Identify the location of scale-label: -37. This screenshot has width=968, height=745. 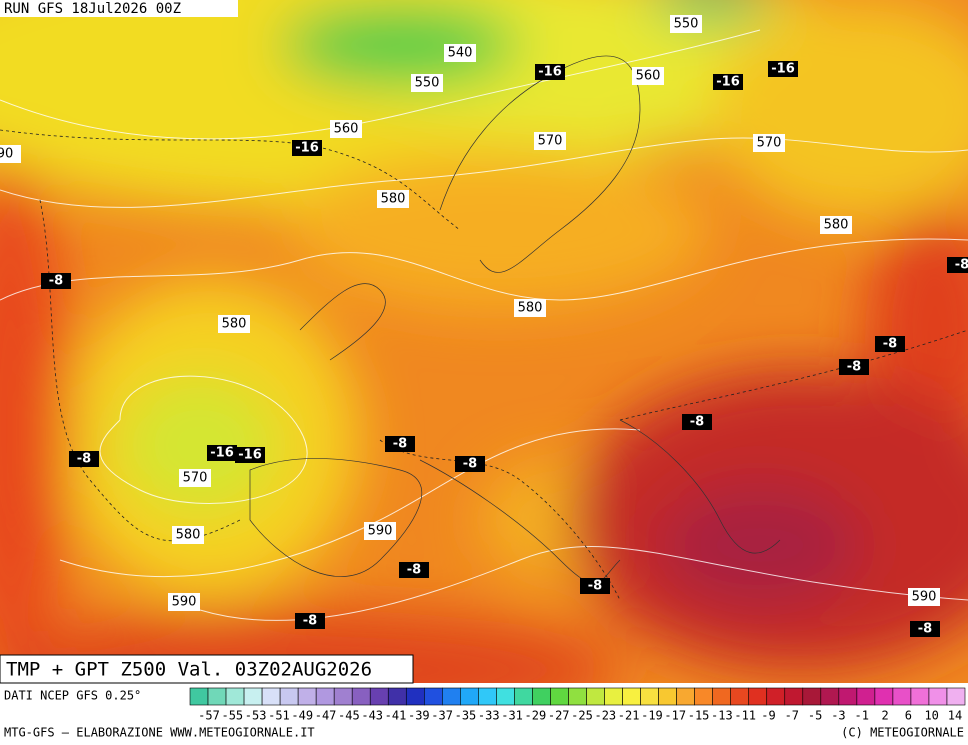
(442, 716).